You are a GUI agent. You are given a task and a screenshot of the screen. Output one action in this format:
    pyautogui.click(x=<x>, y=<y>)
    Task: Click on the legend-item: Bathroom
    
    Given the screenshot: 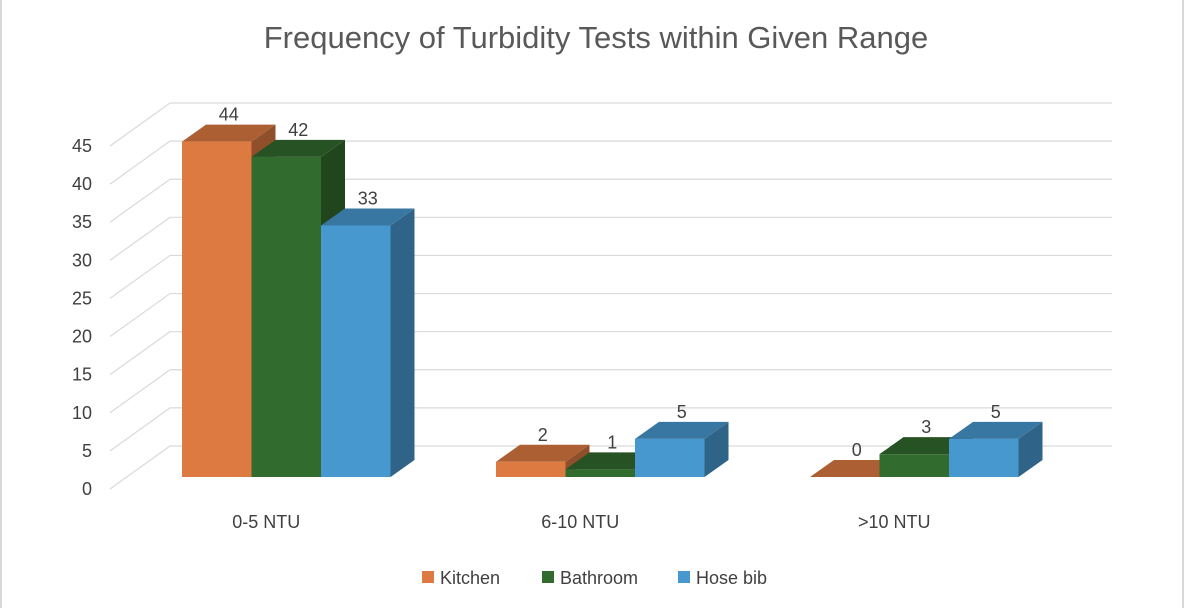 What is the action you would take?
    pyautogui.click(x=590, y=578)
    